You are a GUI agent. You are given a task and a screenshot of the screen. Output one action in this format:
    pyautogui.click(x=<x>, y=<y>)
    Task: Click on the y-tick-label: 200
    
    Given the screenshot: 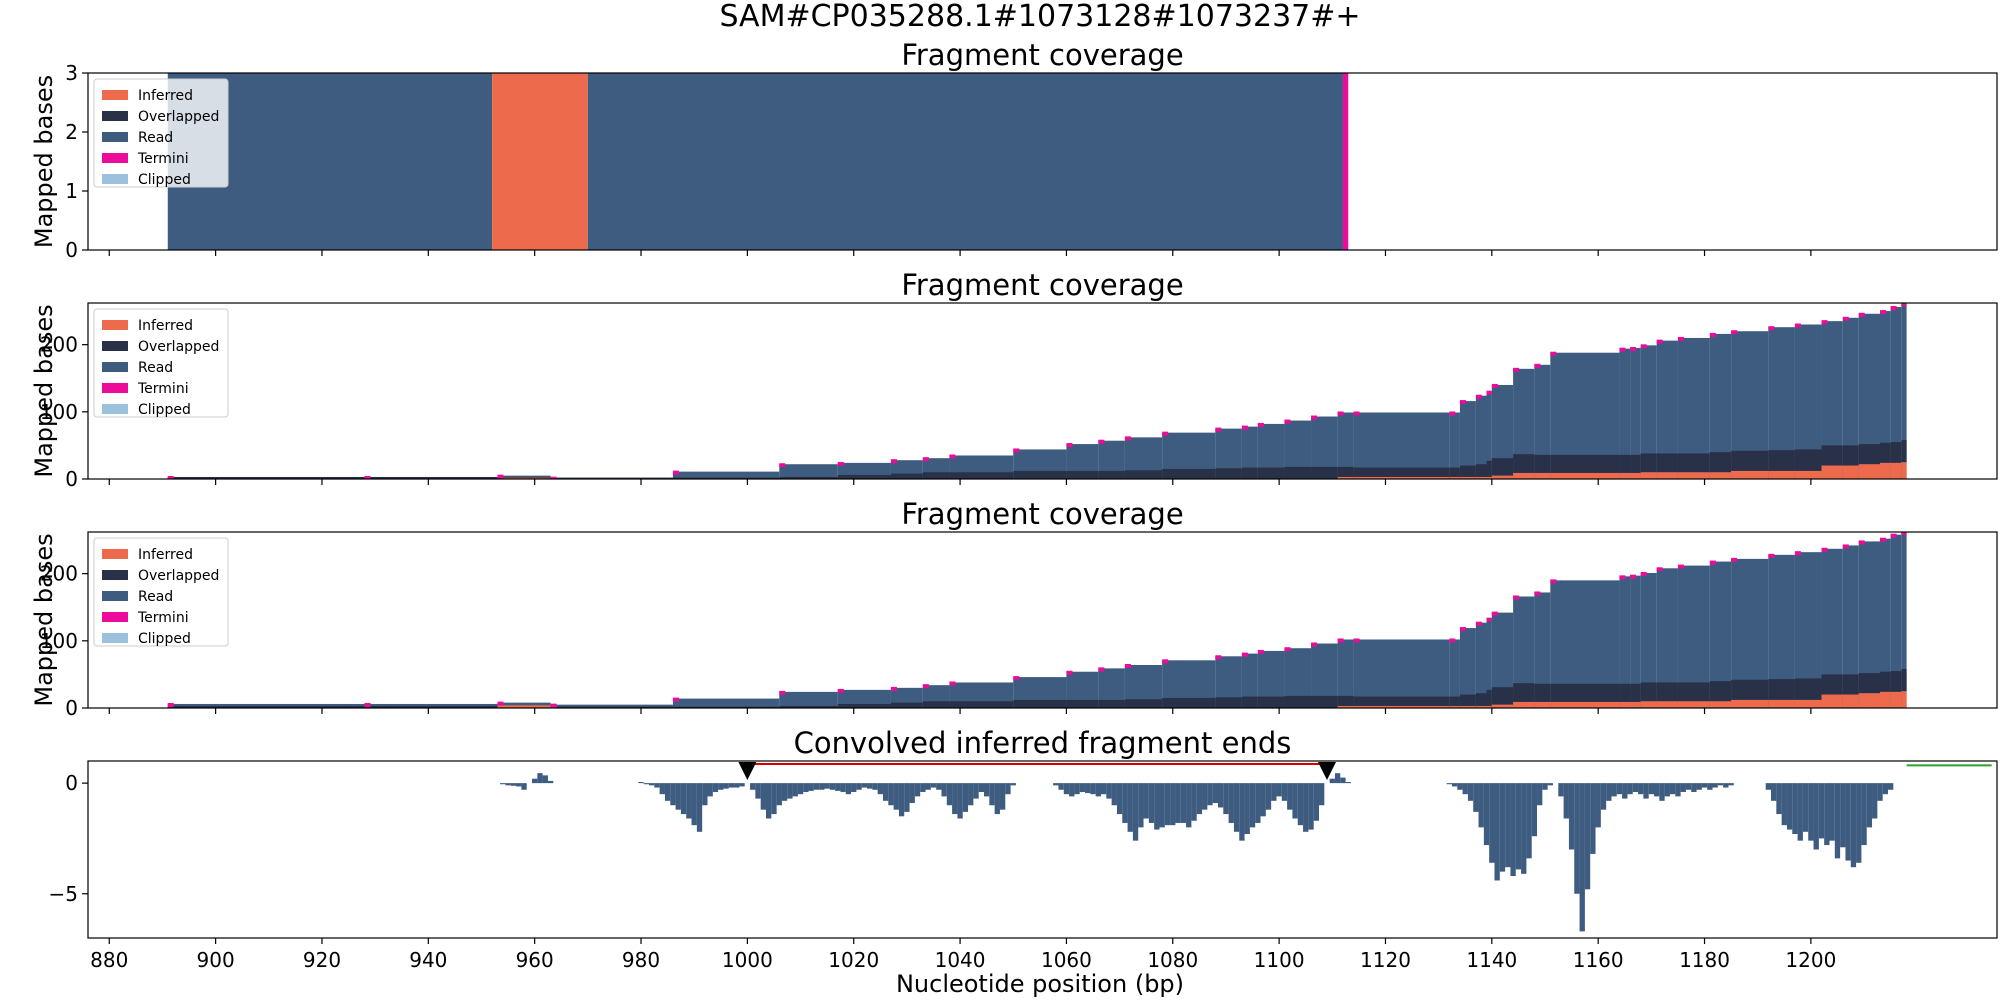 What is the action you would take?
    pyautogui.click(x=59, y=574)
    